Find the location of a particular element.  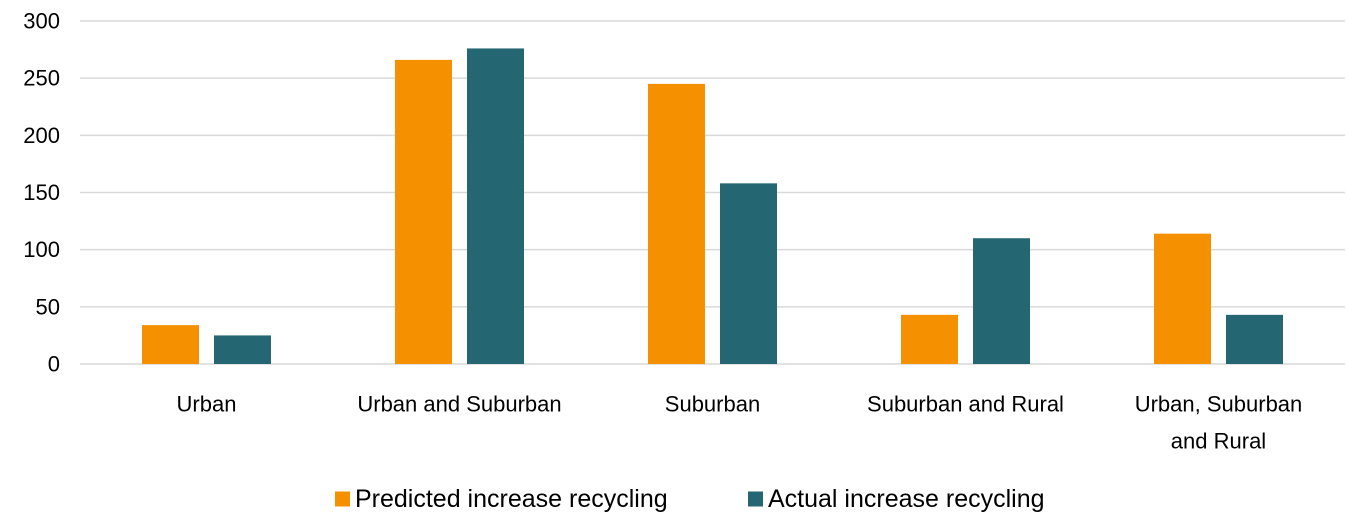

x-tick-label: Suburban is located at coordinates (712, 404).